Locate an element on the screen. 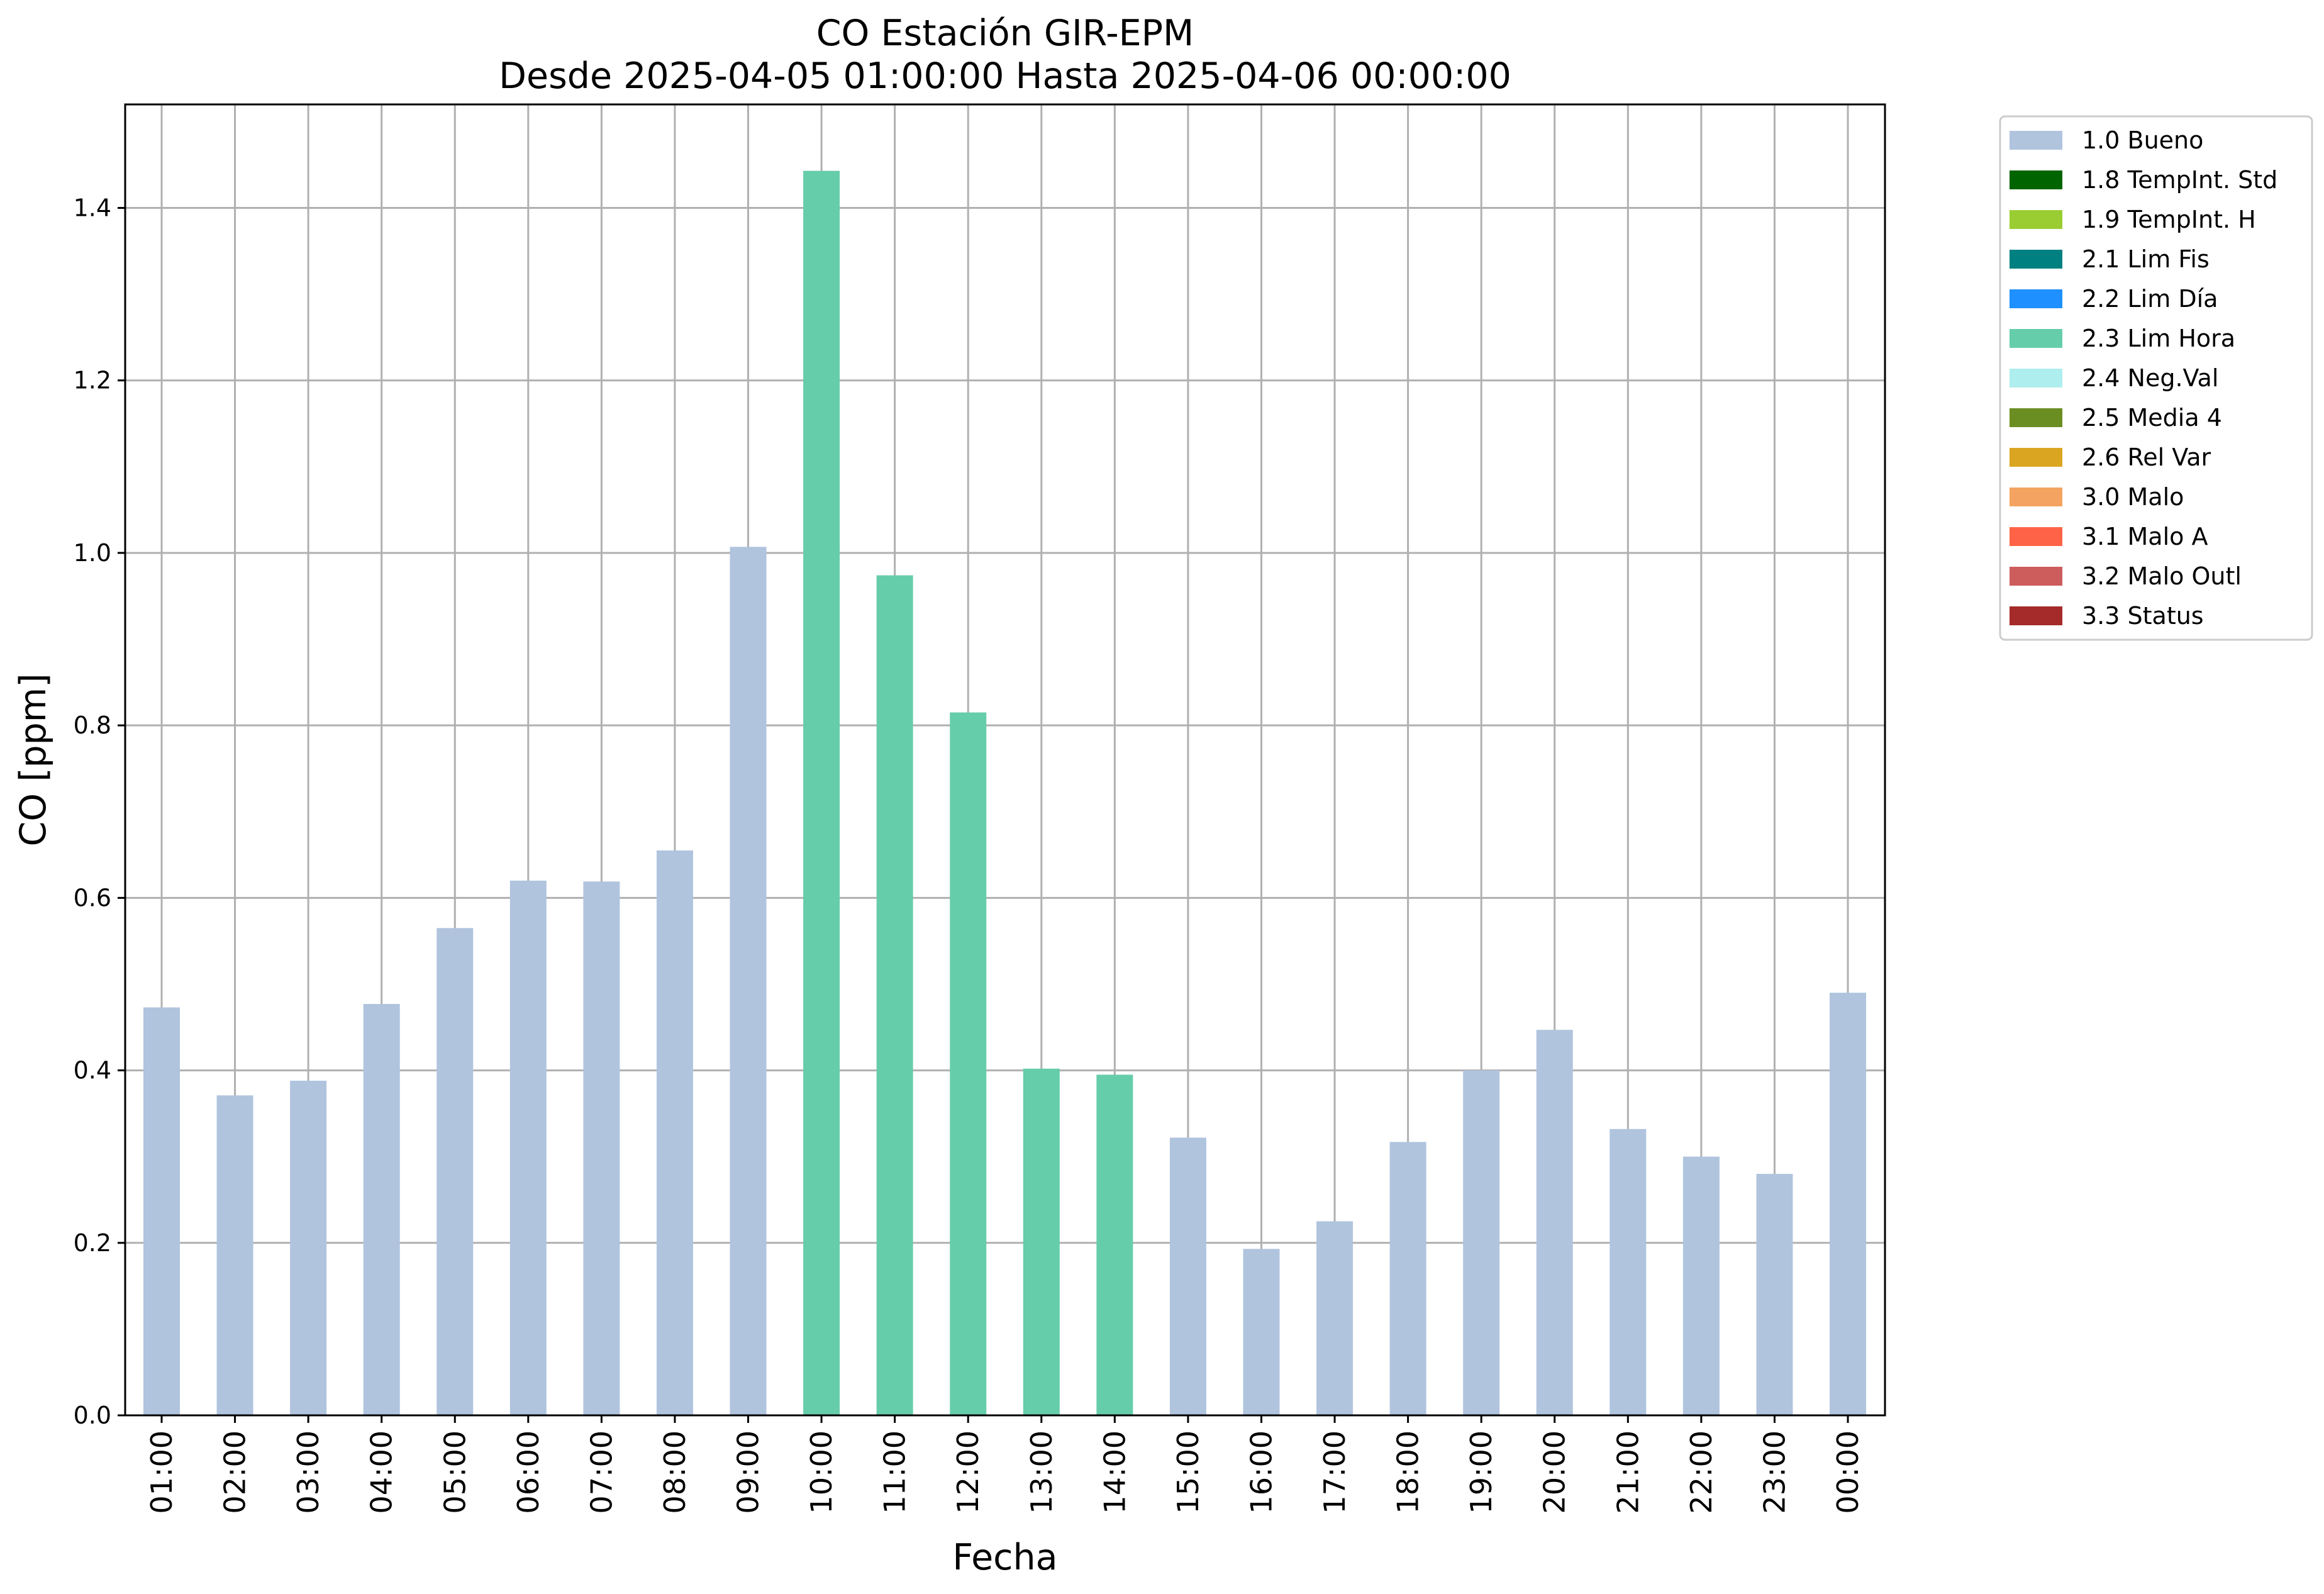  y-tick-label: 0.8 is located at coordinates (93, 725).